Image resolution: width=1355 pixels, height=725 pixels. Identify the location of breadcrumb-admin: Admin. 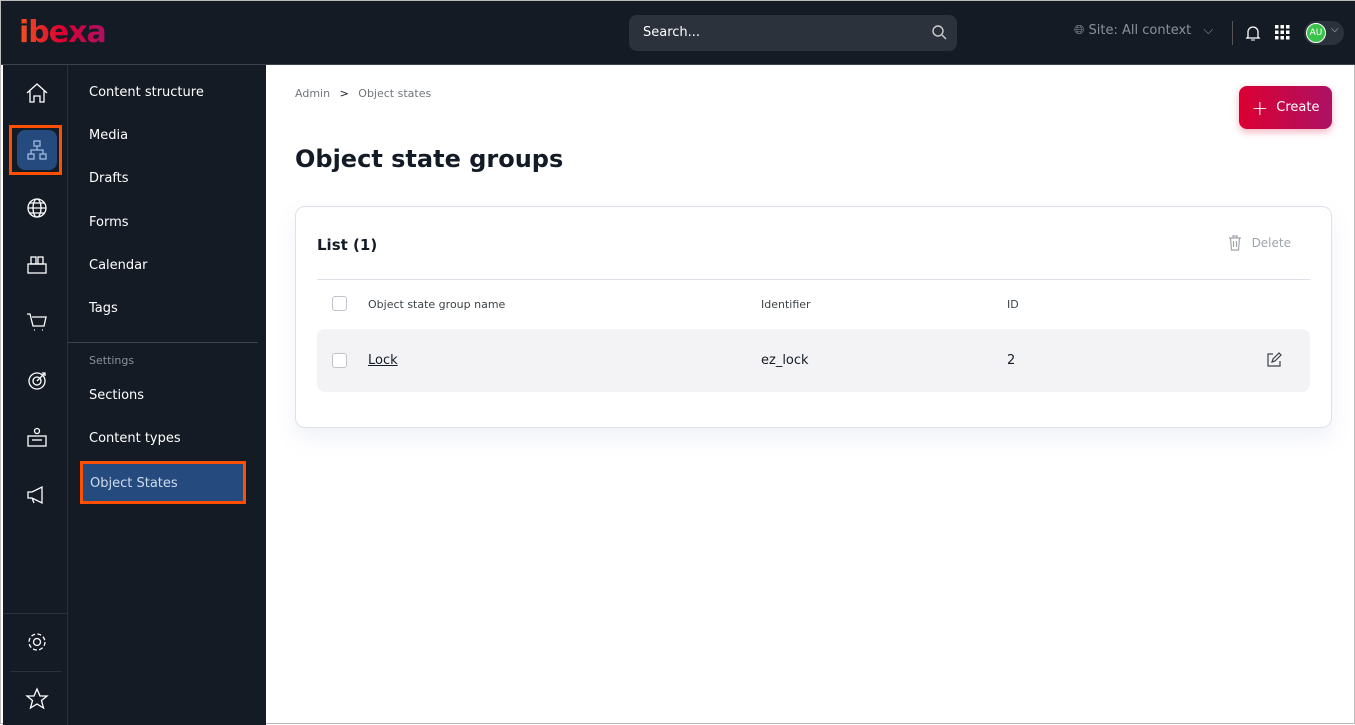
(313, 93).